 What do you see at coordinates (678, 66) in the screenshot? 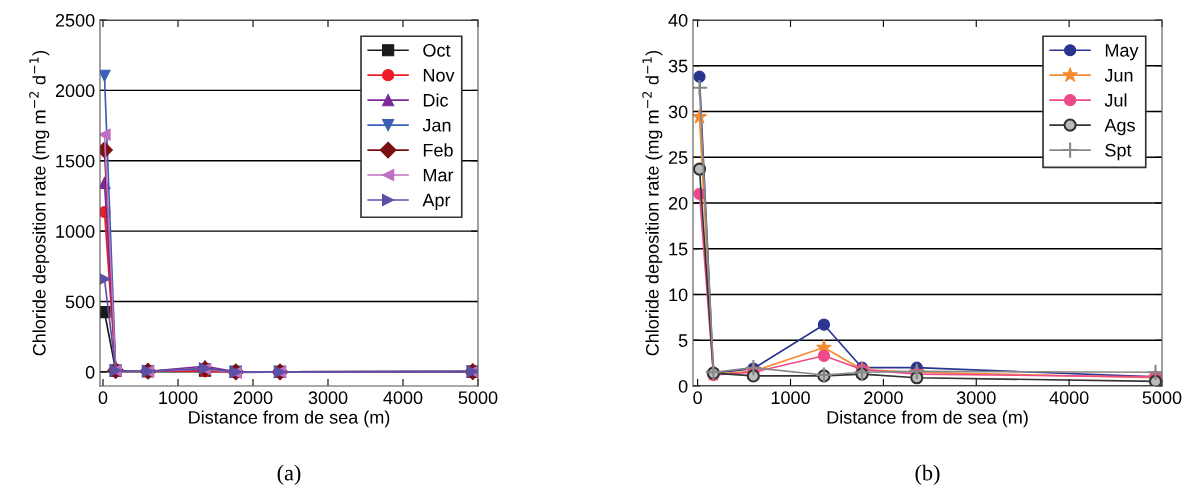
I see `y-tick-label: 35` at bounding box center [678, 66].